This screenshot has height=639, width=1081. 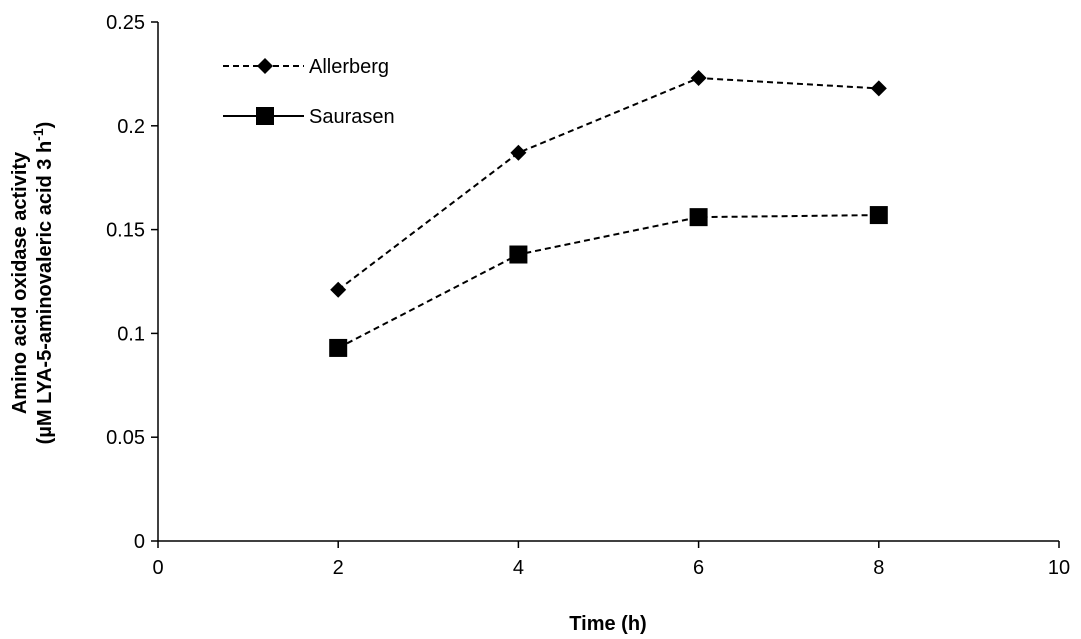 I want to click on legend: Allerberg Saurasen, so click(x=309, y=92).